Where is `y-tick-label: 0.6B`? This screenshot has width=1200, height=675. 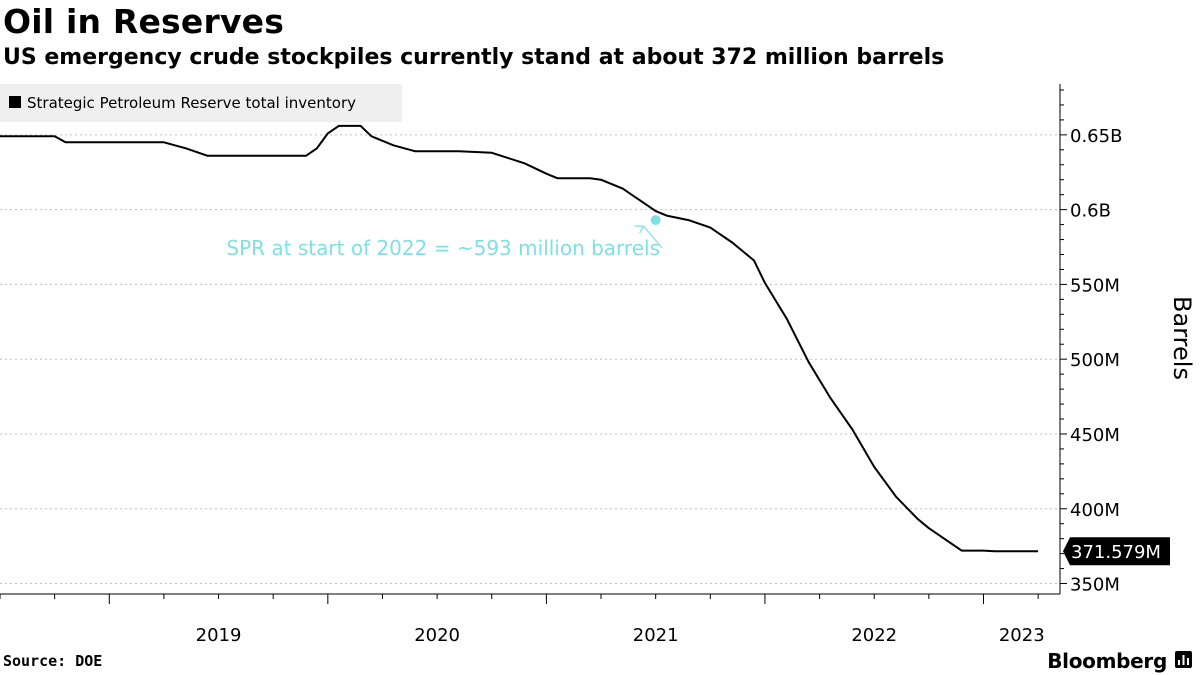 y-tick-label: 0.6B is located at coordinates (1090, 211).